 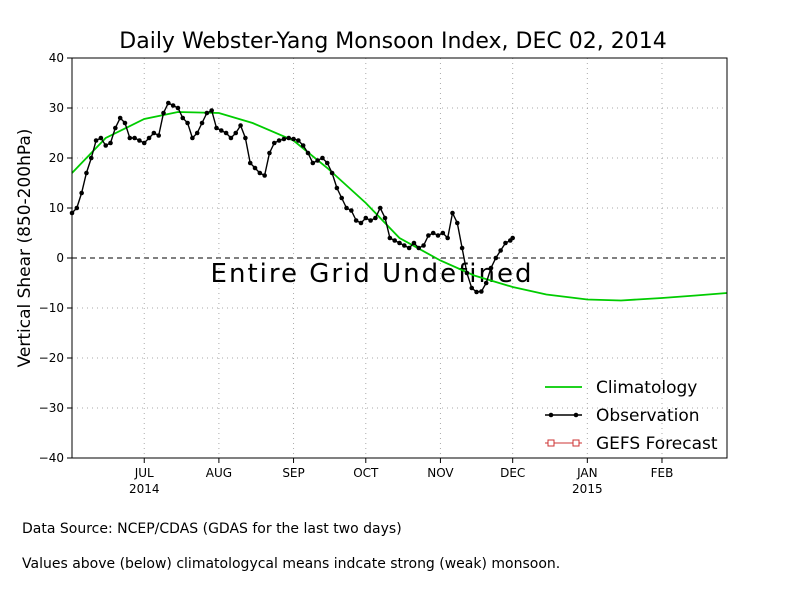 I want to click on y-tick-label: 30, so click(x=56, y=108).